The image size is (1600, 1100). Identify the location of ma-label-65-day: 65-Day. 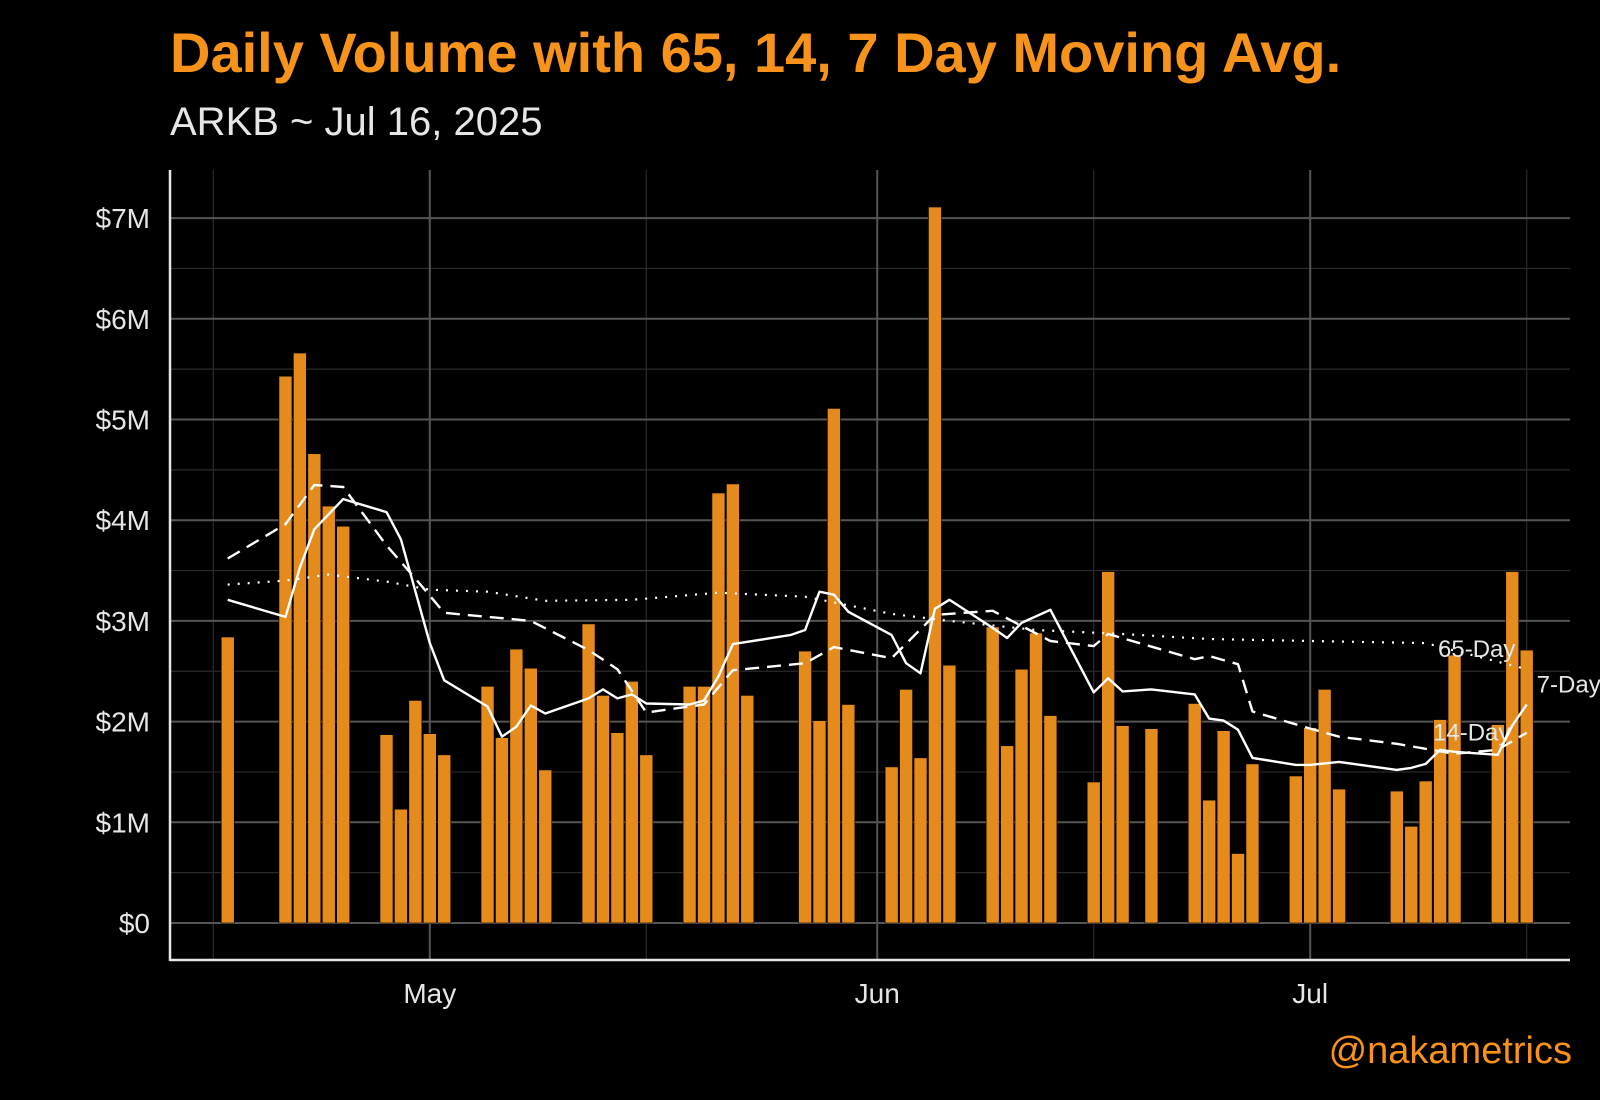
(1476, 649).